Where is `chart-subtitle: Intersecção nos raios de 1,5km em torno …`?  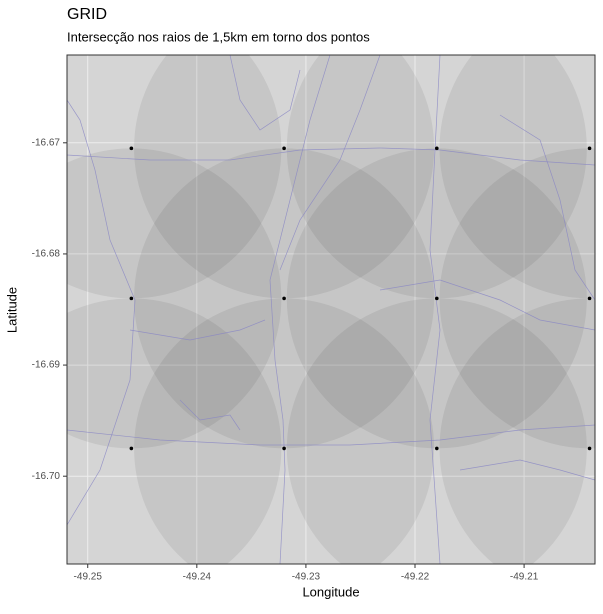
chart-subtitle: Intersecção nos raios de 1,5km em torno … is located at coordinates (218, 36).